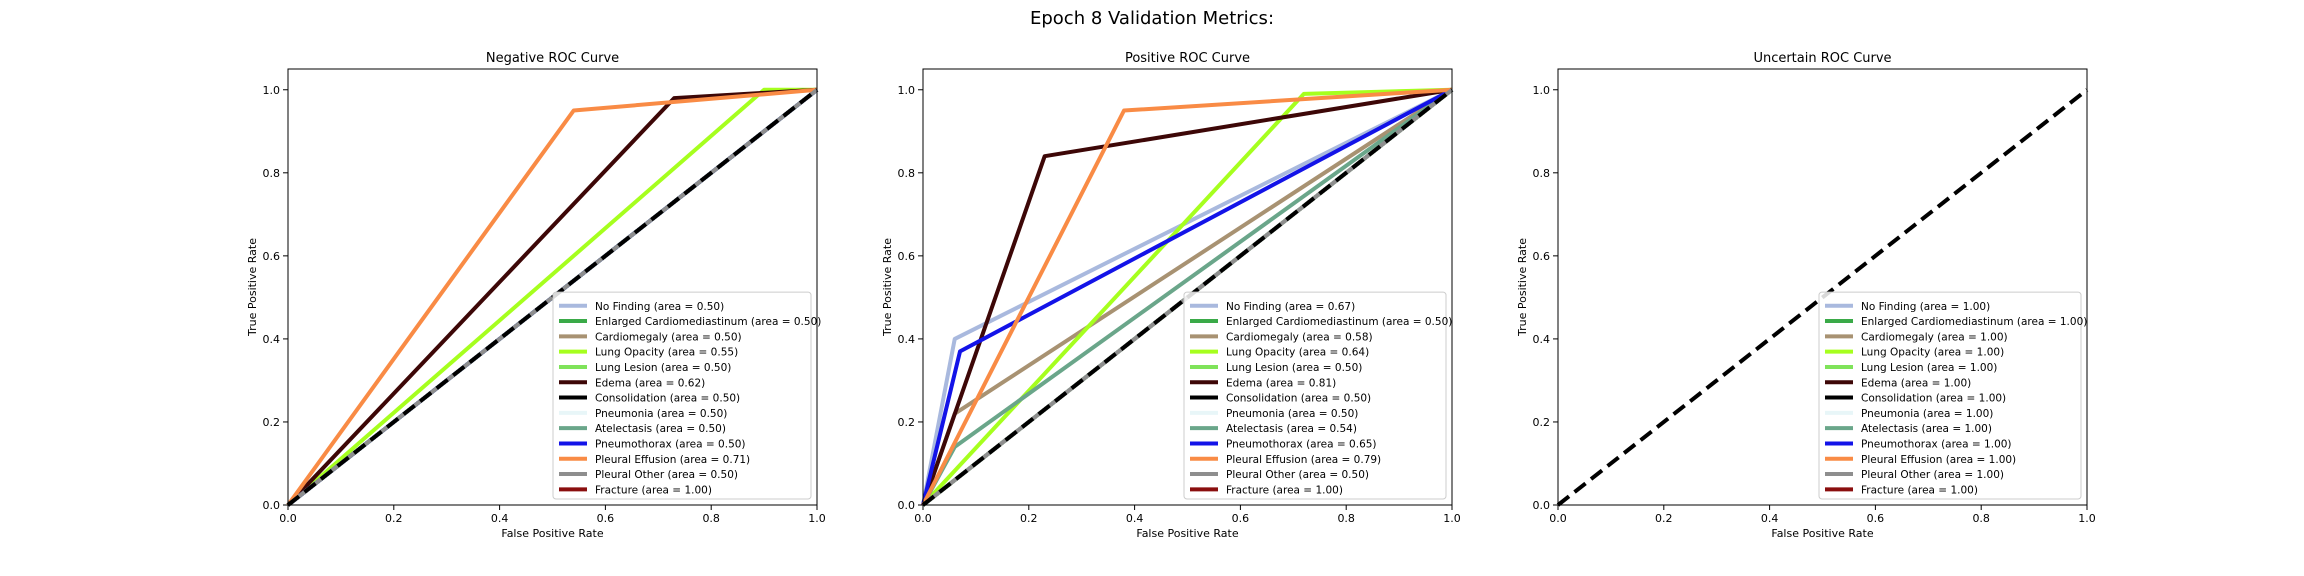 The height and width of the screenshot is (576, 2304). I want to click on chart3-legend-label-edema: Edema (area = 1.00), so click(1916, 383).